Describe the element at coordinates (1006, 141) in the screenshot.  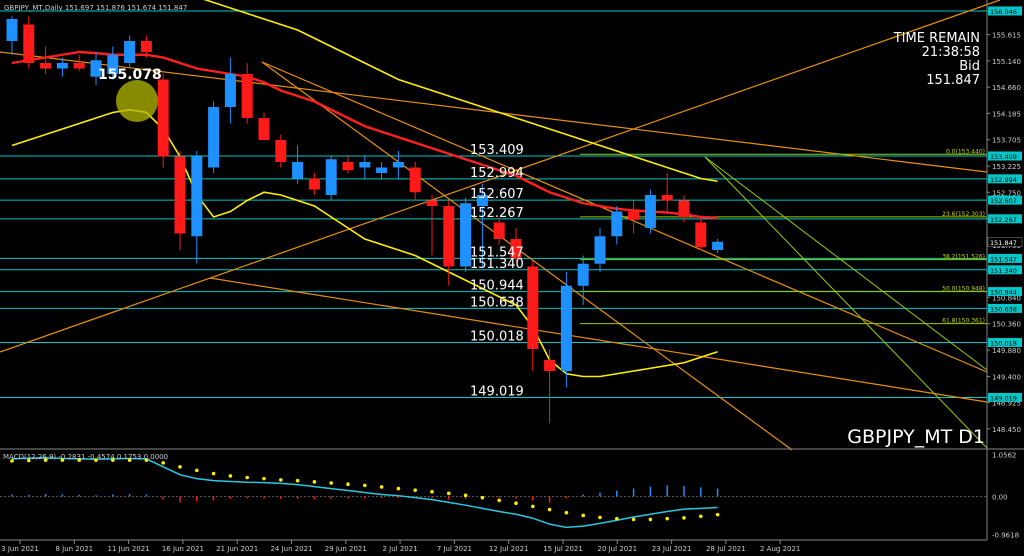
I see `price-tick-label: 153.705` at that location.